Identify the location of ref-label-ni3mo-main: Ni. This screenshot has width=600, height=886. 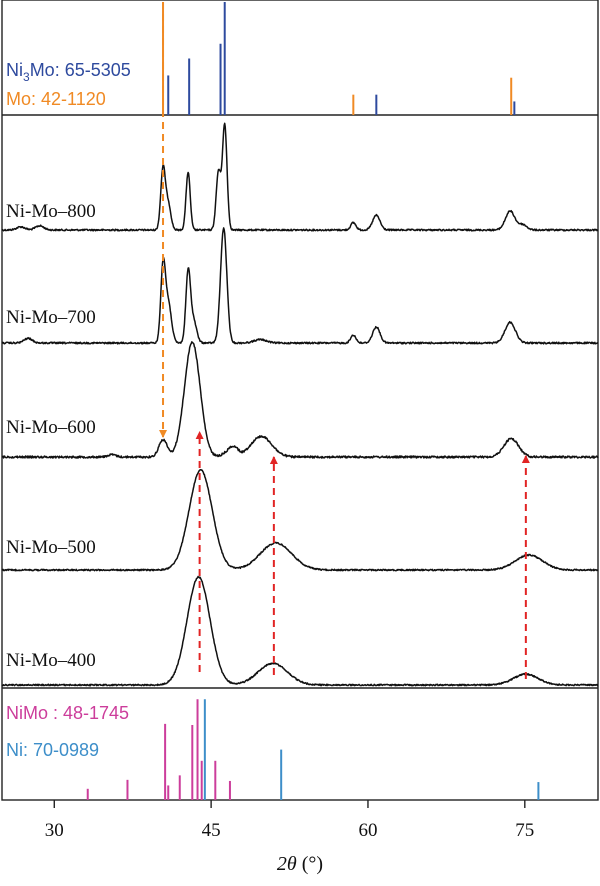
(14, 70).